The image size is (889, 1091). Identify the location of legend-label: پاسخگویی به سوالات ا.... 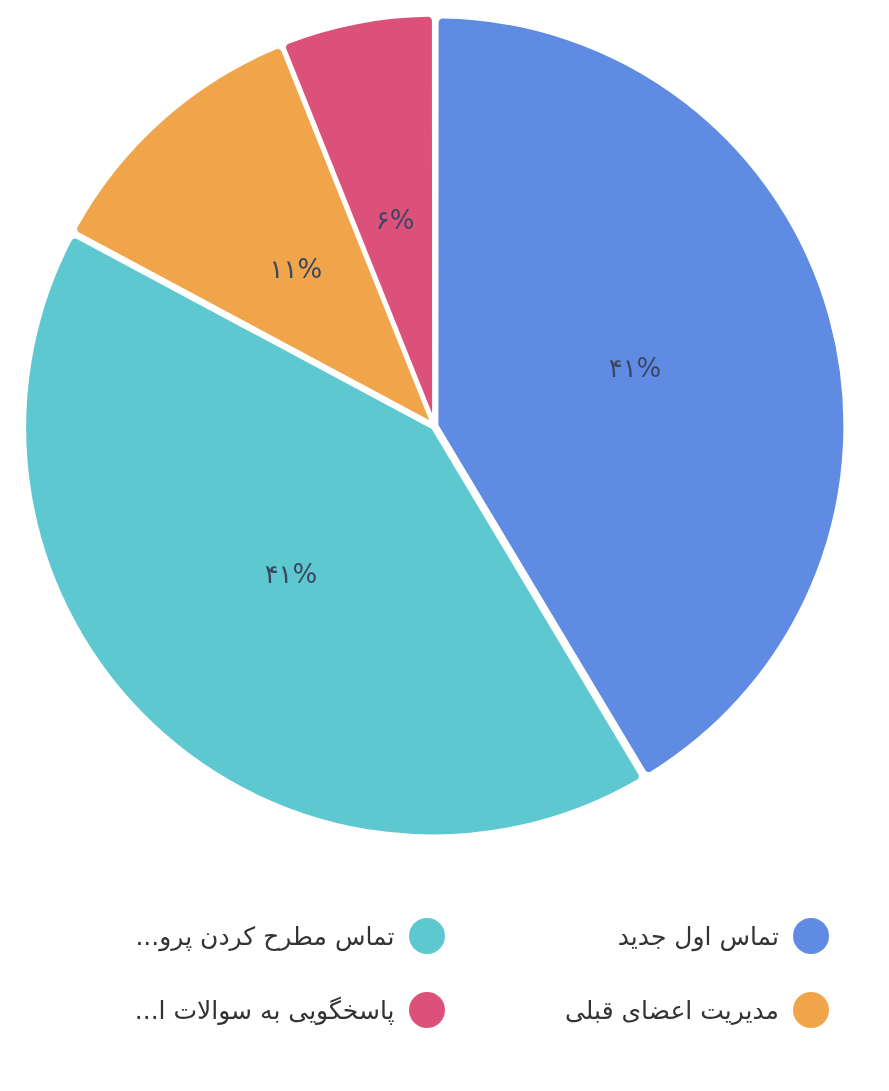
(264, 1010).